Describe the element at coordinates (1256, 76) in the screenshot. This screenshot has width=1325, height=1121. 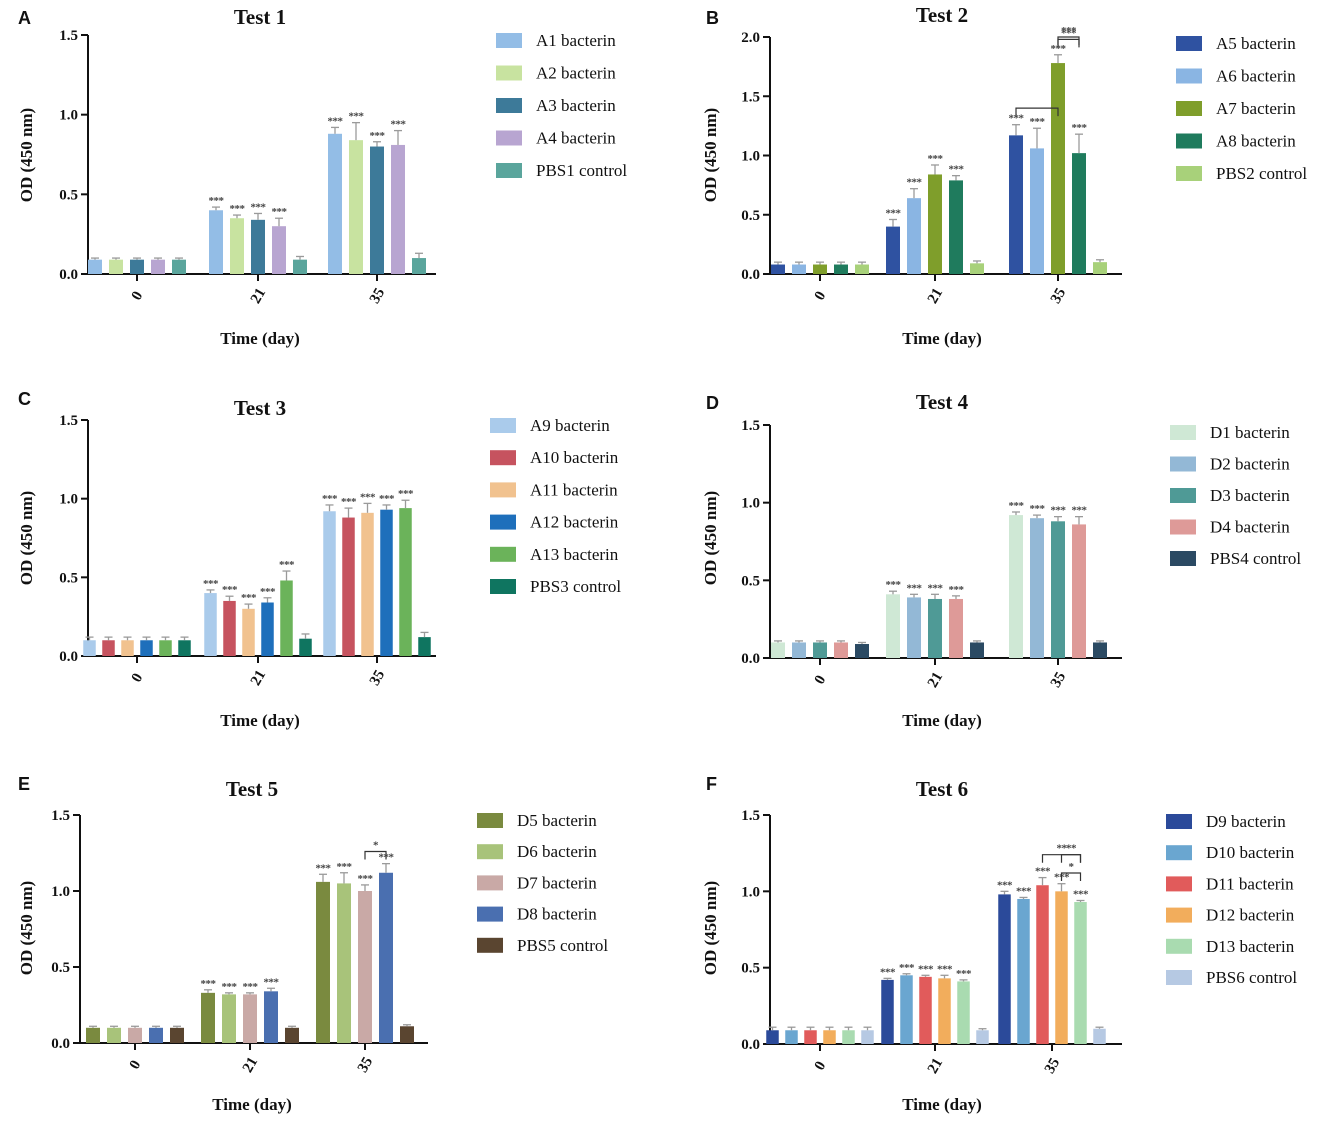
I see `legend-label: A6 bacterin` at that location.